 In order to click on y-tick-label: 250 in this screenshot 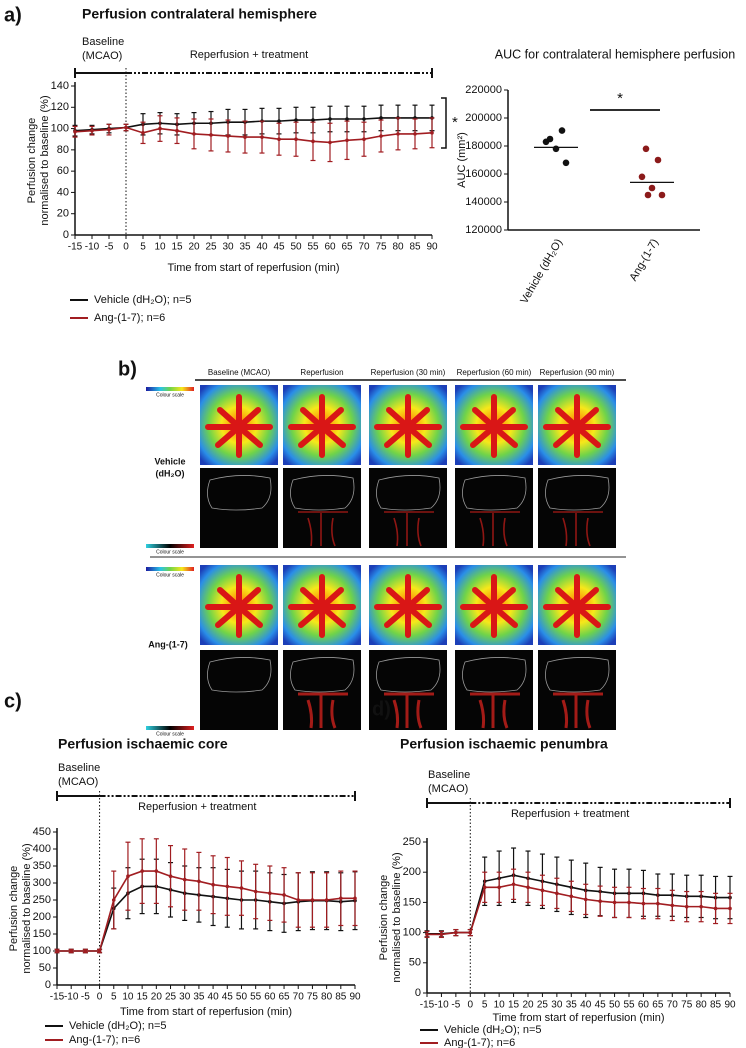, I will do `click(412, 842)`.